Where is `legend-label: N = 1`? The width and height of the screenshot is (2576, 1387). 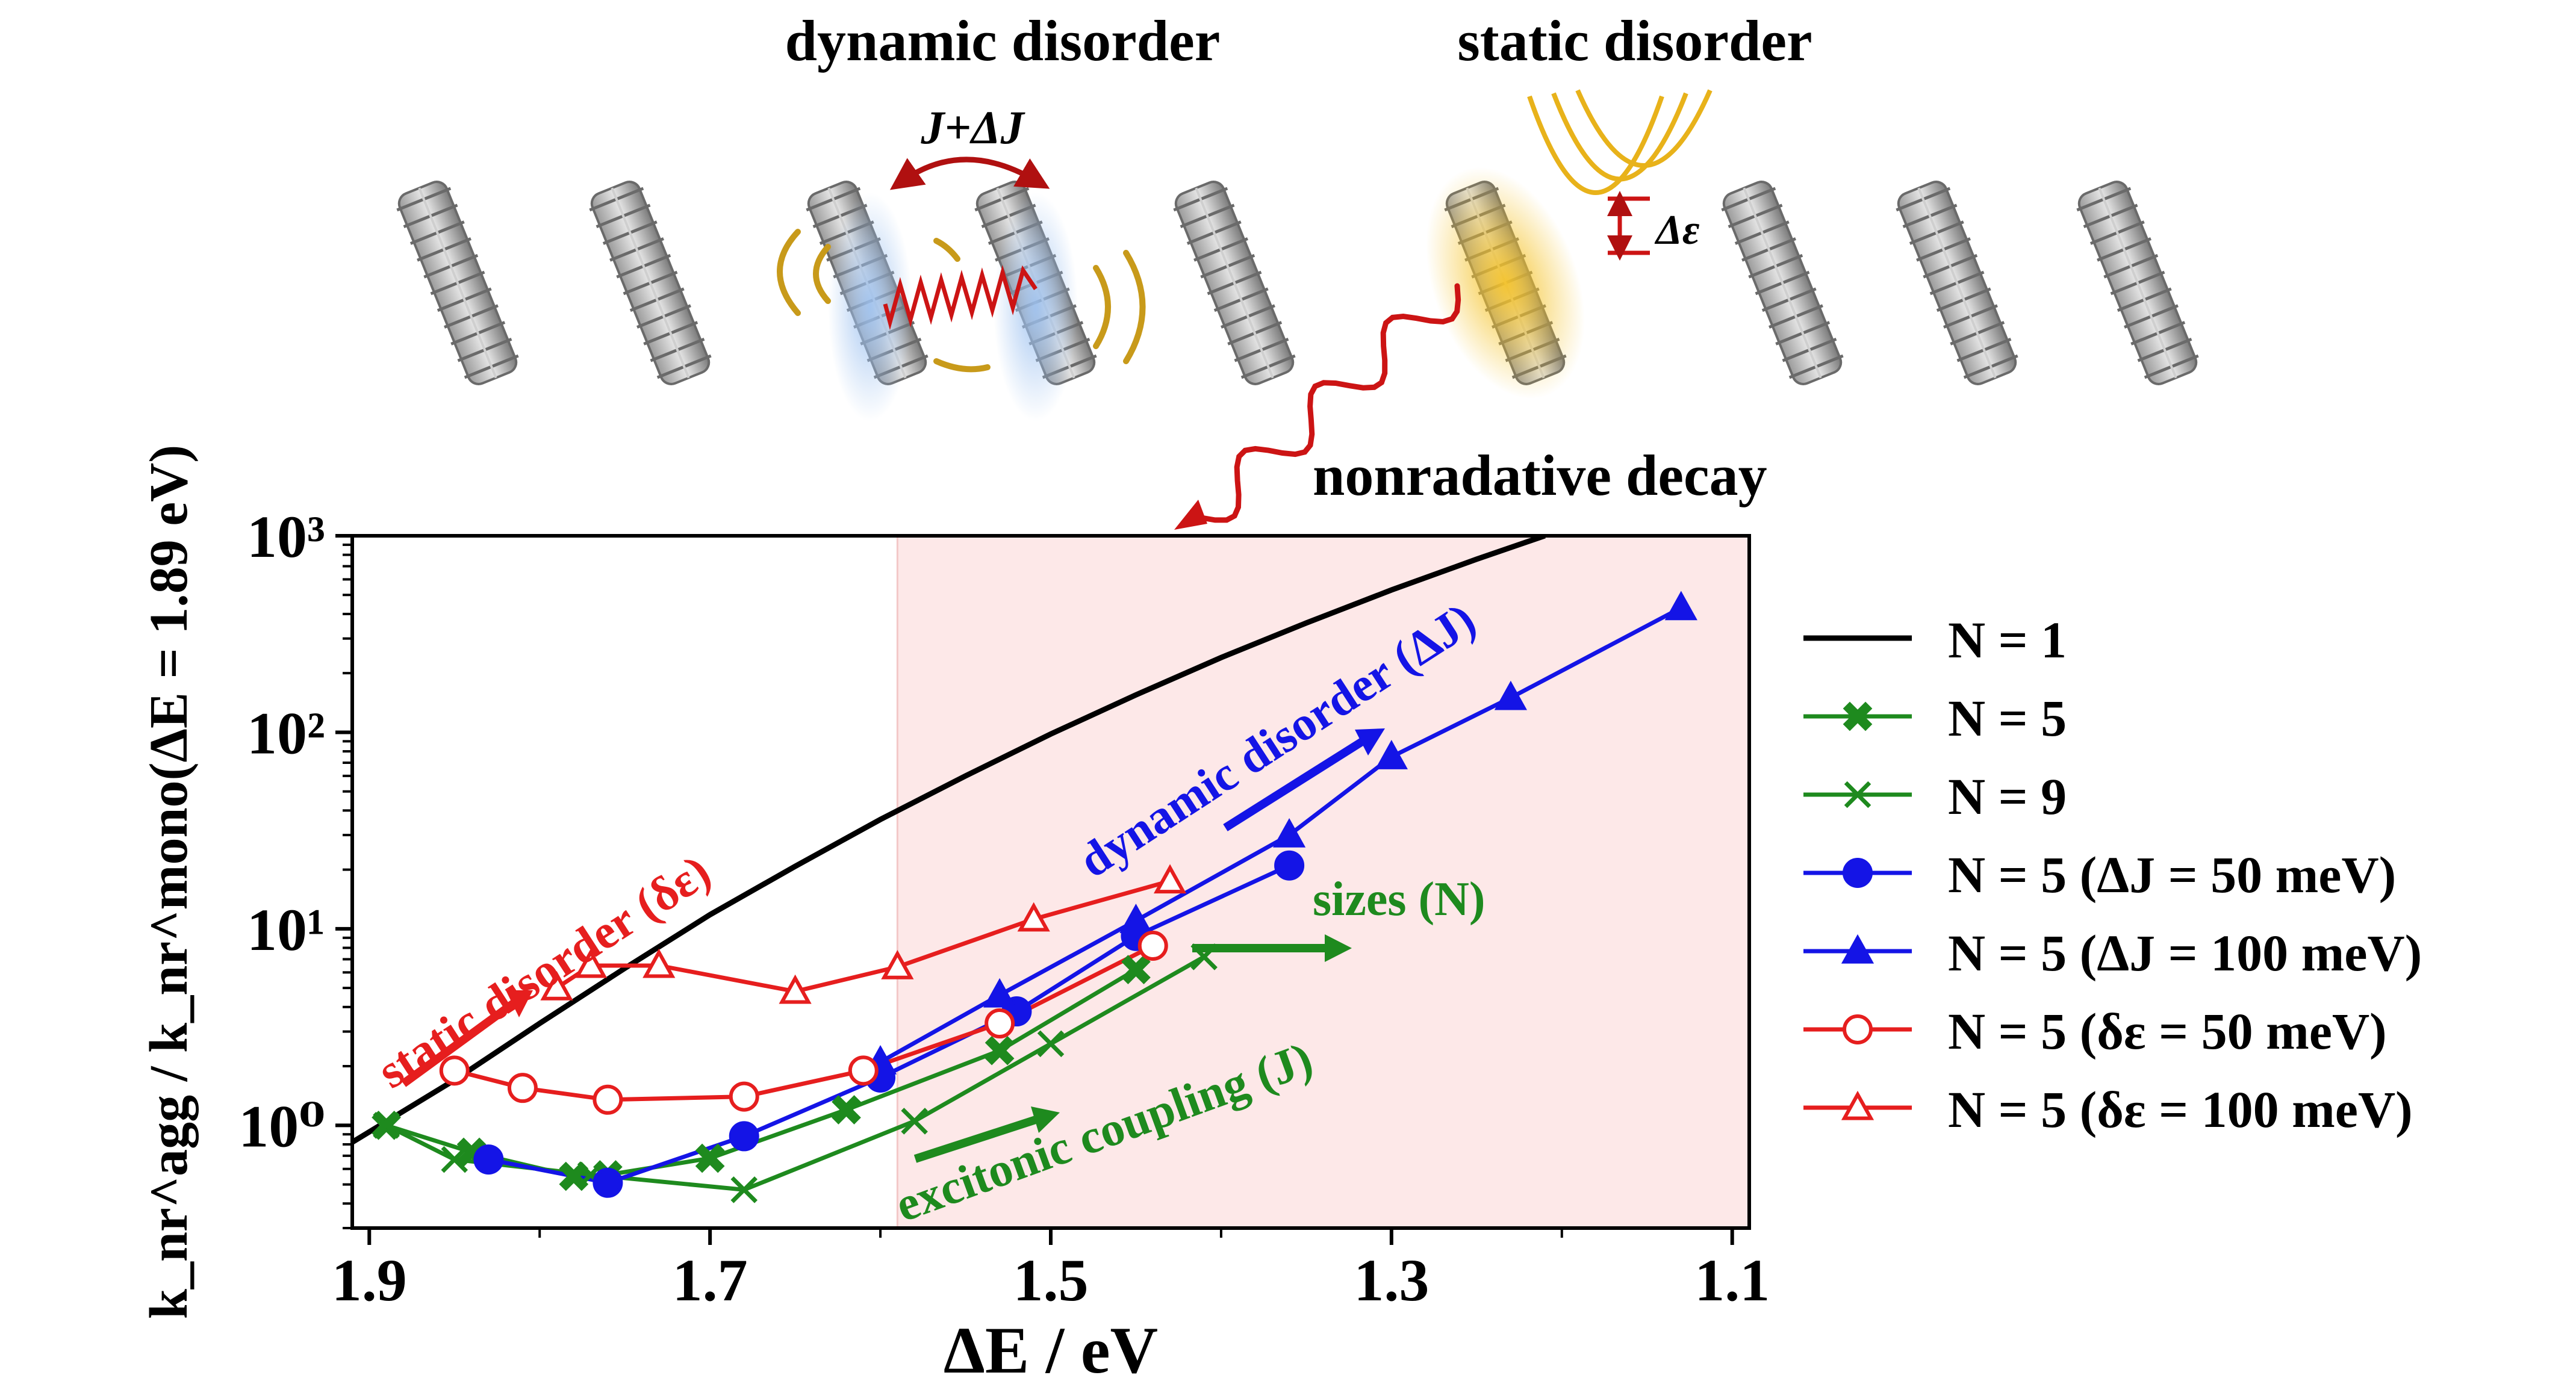 legend-label: N = 1 is located at coordinates (2008, 640).